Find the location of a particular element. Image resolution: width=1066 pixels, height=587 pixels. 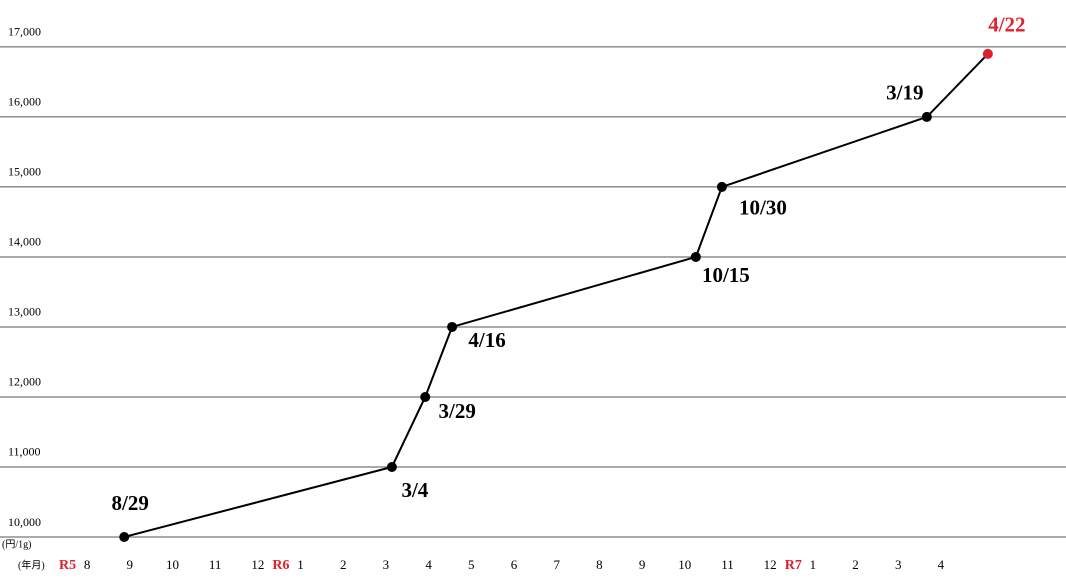

point-label: 10/15 is located at coordinates (726, 275).